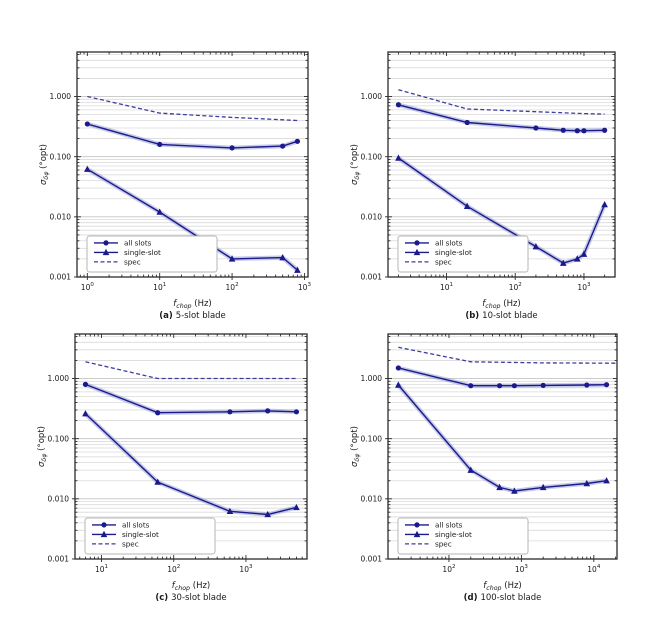  What do you see at coordinates (501, 316) in the screenshot?
I see `panel-caption: (b) 10-slot blade` at bounding box center [501, 316].